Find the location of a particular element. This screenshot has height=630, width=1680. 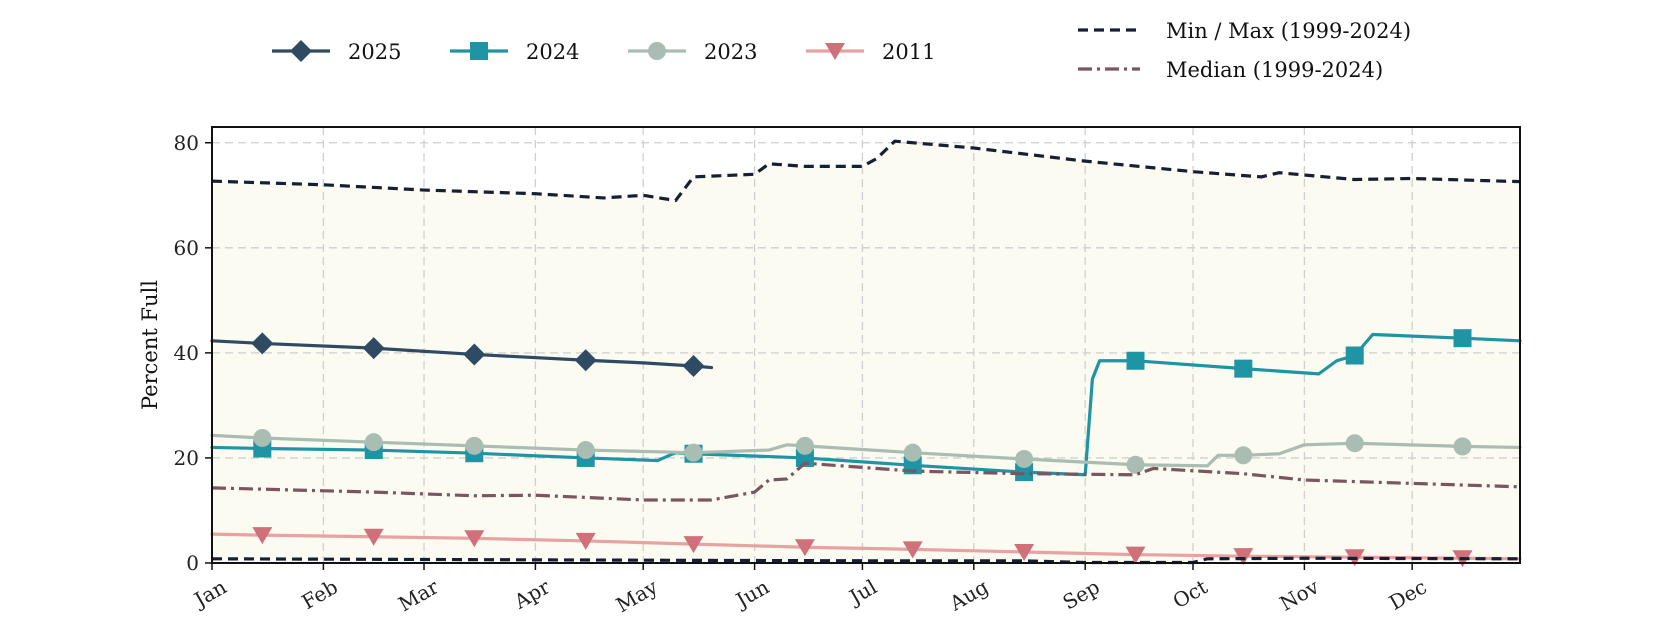

y-axis: 0 20 40 60 80 Percent Full is located at coordinates (175, 353).